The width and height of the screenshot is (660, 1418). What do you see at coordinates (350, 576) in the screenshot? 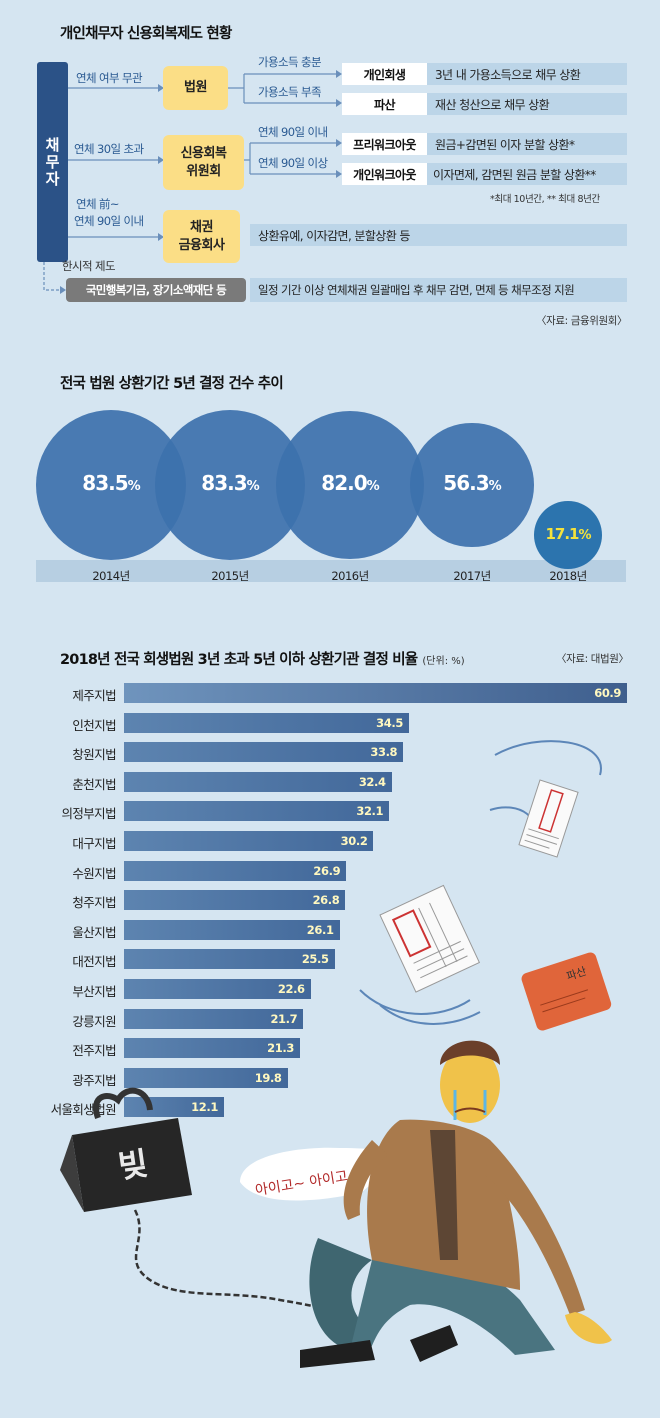
I see `bubble-year-label: 2016년` at bounding box center [350, 576].